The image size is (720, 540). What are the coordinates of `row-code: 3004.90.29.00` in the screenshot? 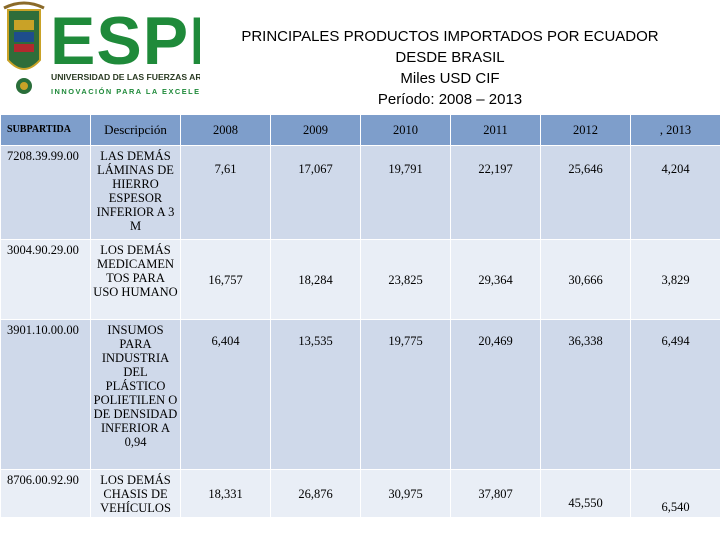 It's located at (45, 279).